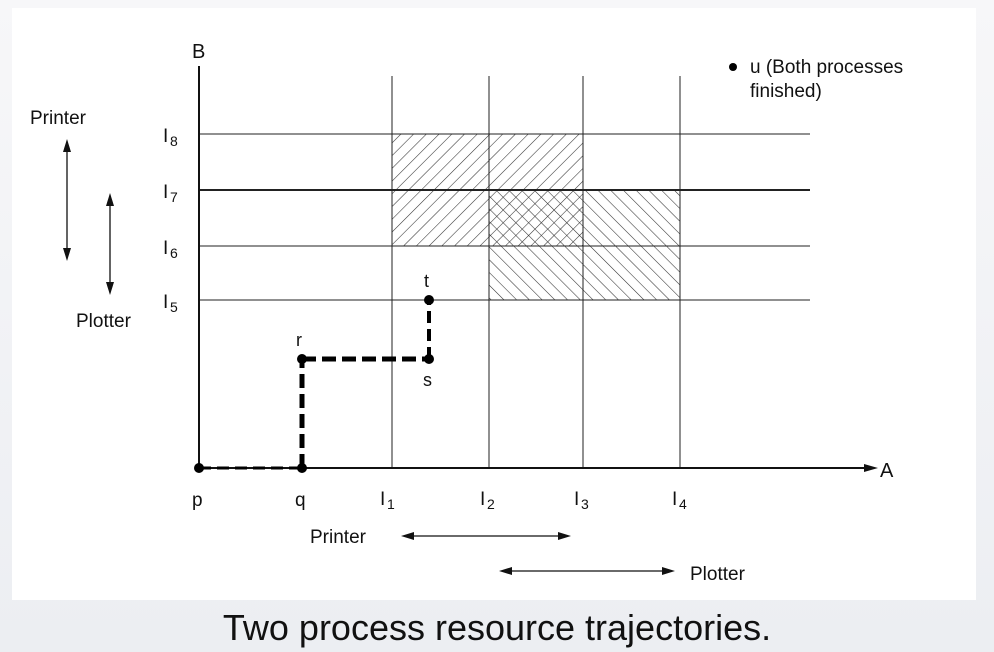 This screenshot has width=994, height=652. I want to click on plotter-forbidden-region, so click(584, 245).